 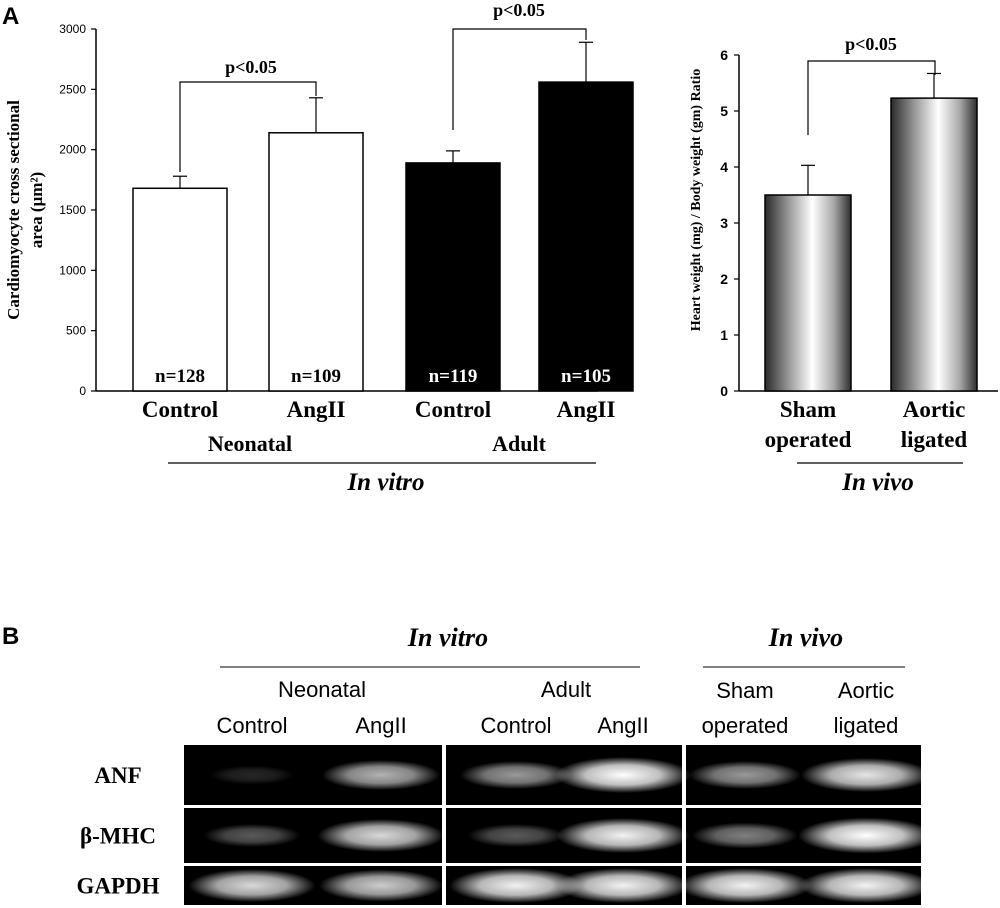 What do you see at coordinates (724, 223) in the screenshot?
I see `right-y-tick-label: 3` at bounding box center [724, 223].